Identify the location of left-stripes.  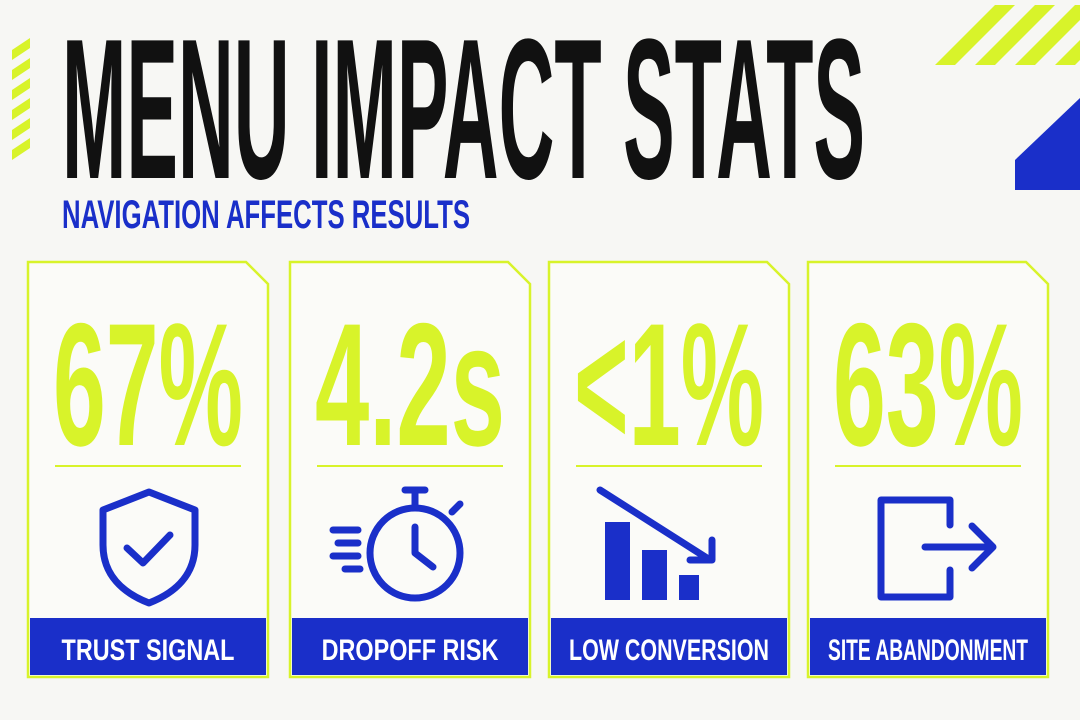
(21, 99).